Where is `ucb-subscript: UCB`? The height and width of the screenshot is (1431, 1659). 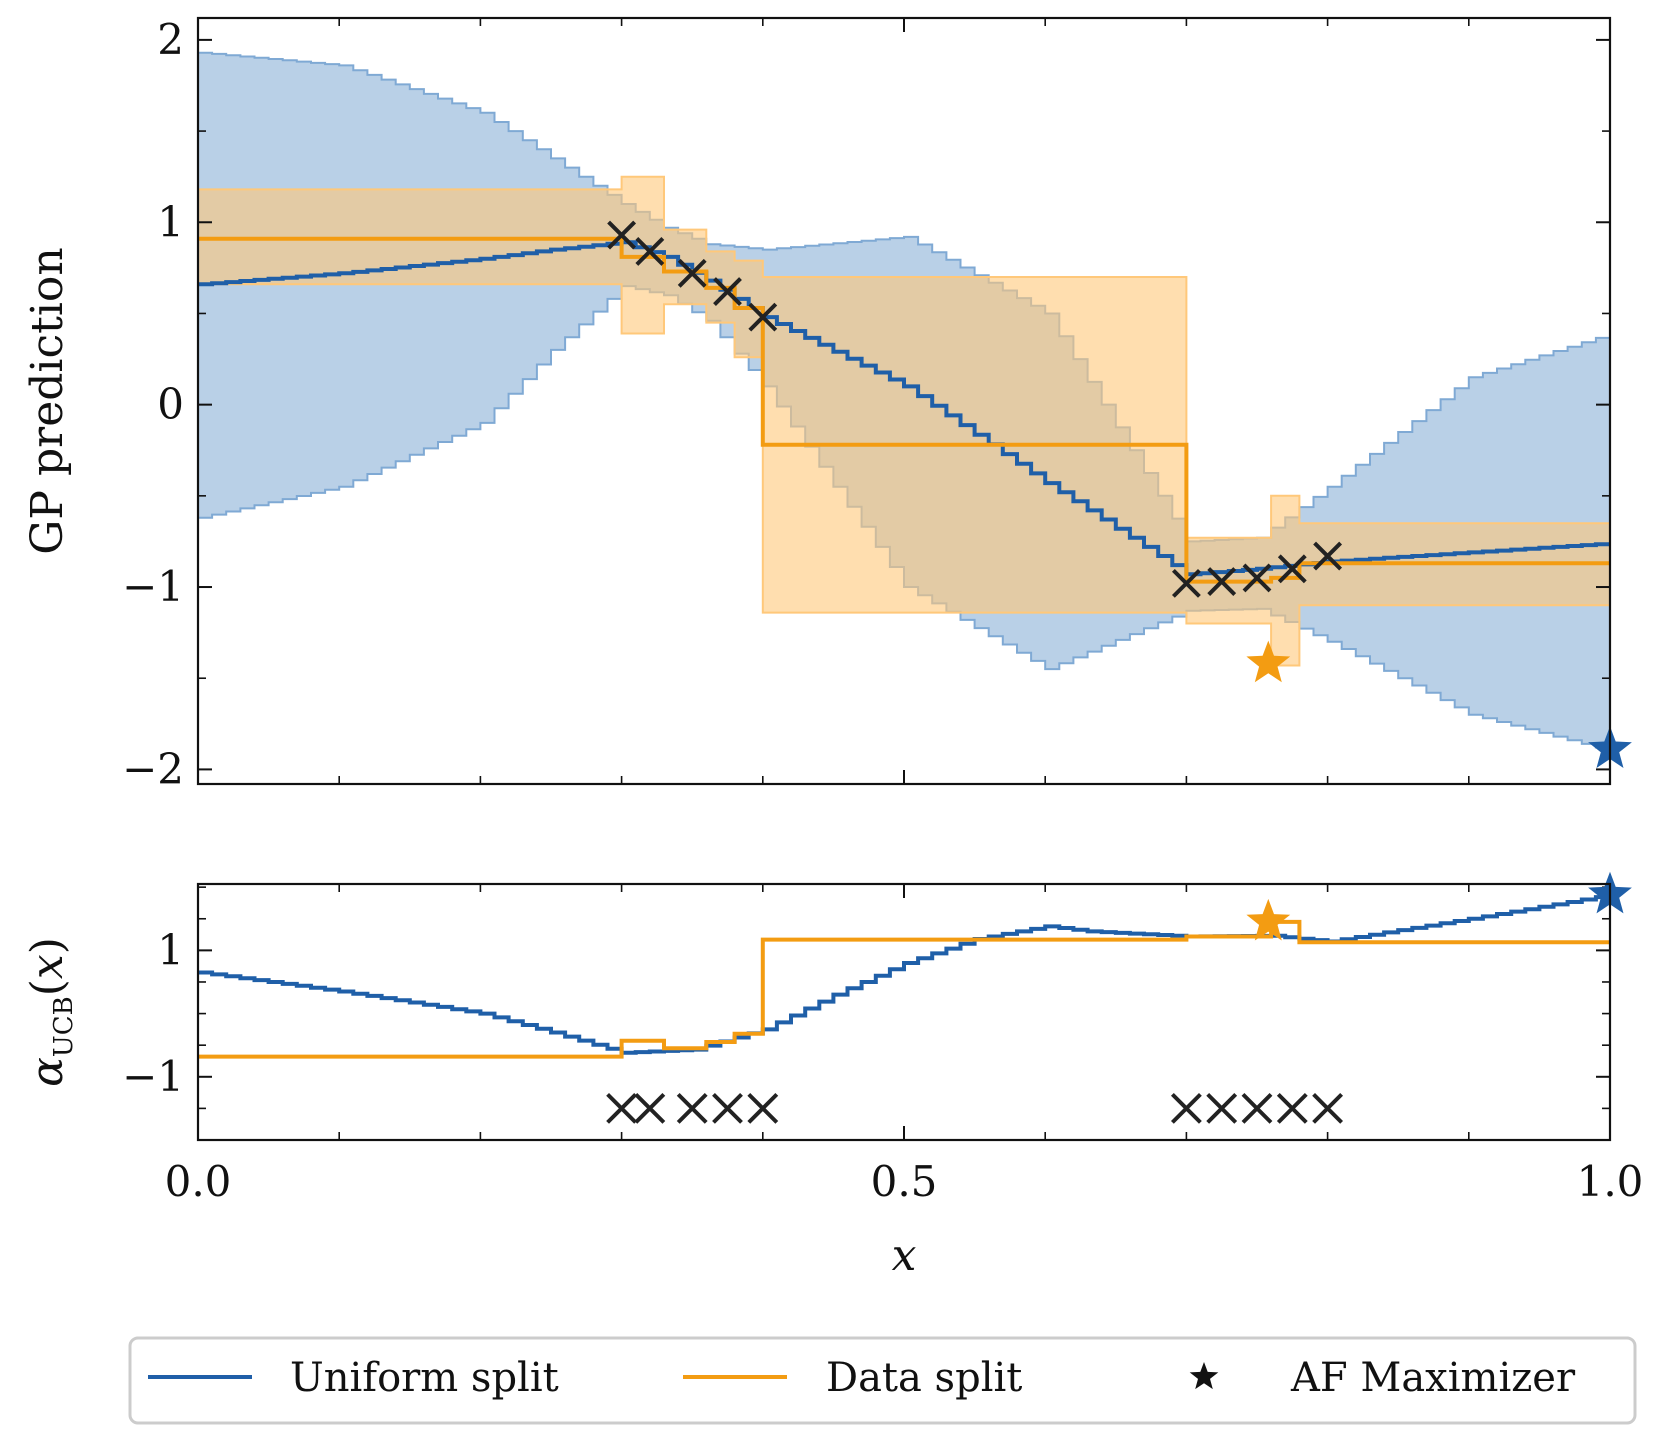 ucb-subscript: UCB is located at coordinates (64, 1026).